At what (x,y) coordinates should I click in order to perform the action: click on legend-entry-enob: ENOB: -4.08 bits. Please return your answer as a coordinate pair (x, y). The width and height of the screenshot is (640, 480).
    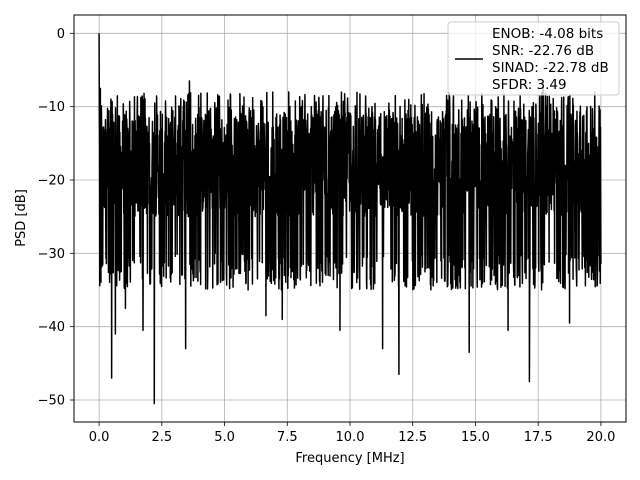
    Looking at the image, I should click on (547, 34).